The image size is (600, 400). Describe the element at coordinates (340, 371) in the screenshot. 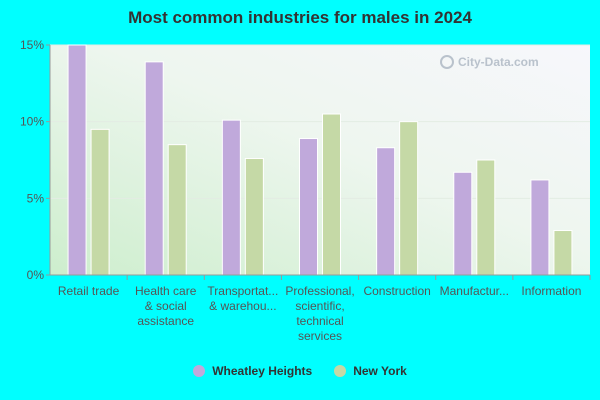

I see `legend-swatch-new-york` at that location.